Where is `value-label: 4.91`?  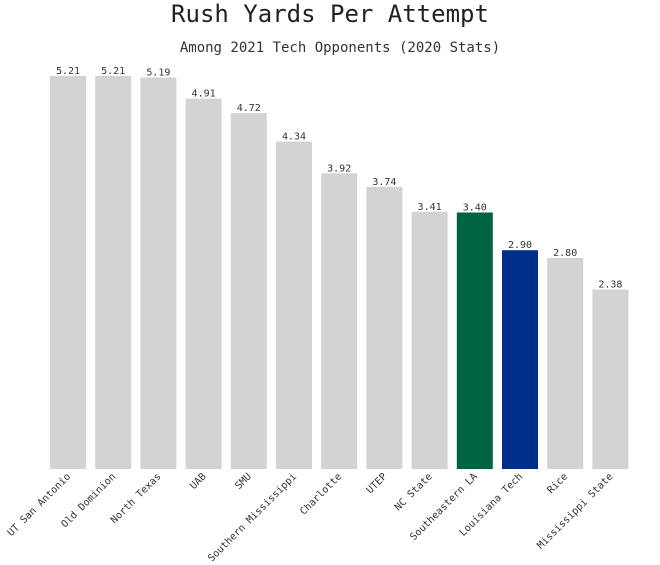
value-label: 4.91 is located at coordinates (204, 94).